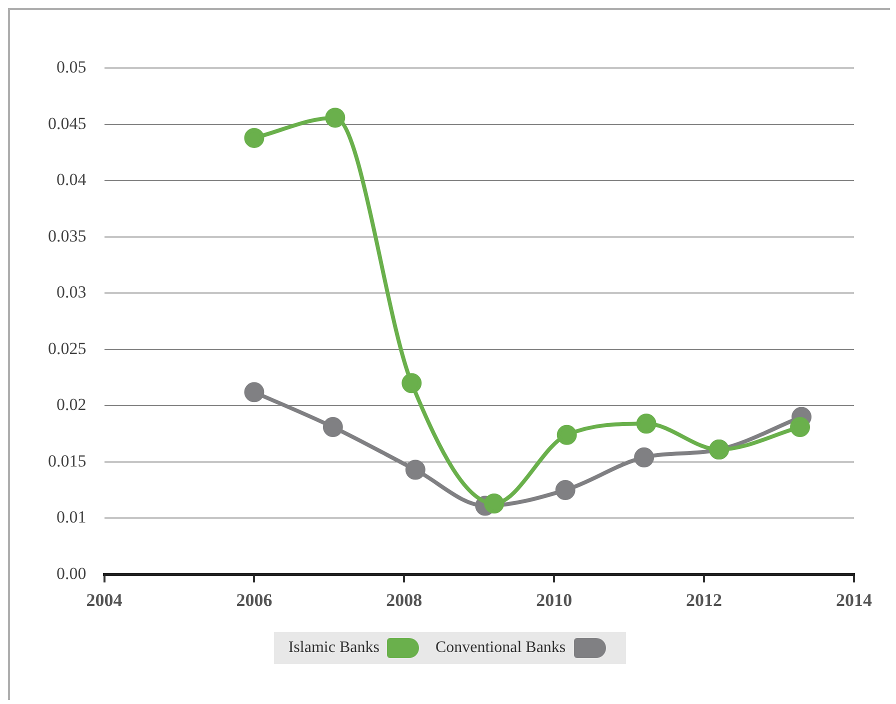 Image resolution: width=896 pixels, height=704 pixels. Describe the element at coordinates (67, 348) in the screenshot. I see `y-tick-label: 0.025` at that location.